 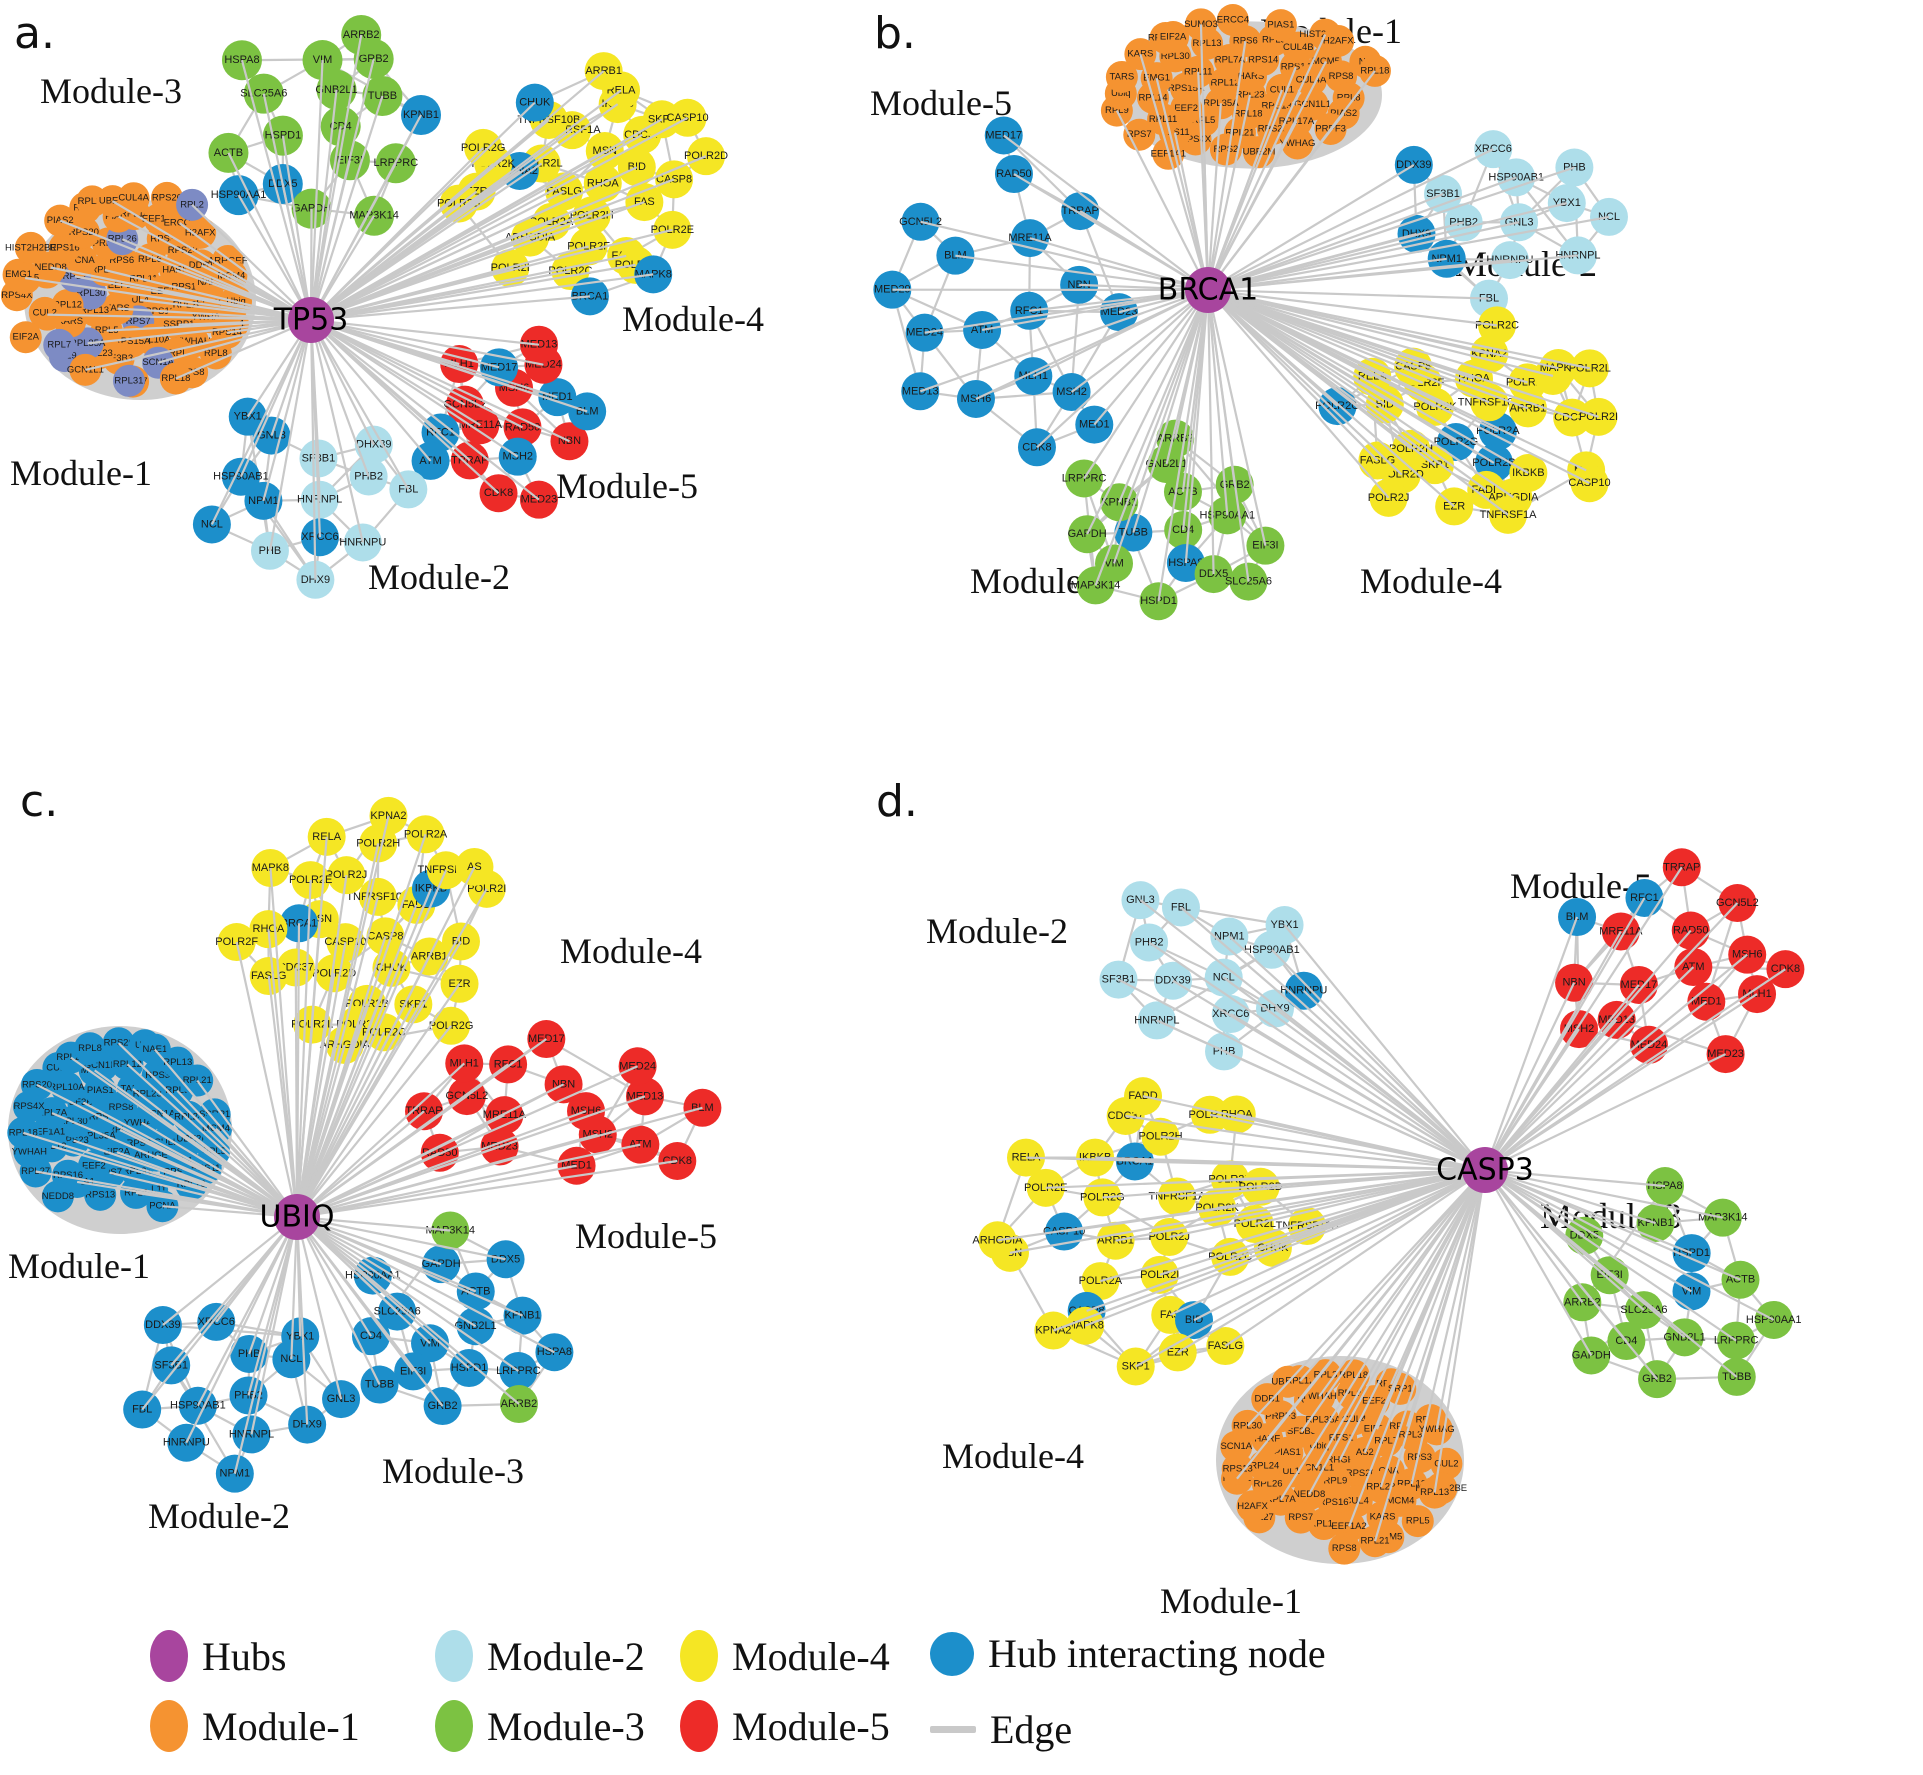 I want to click on network-node: KPNA2, so click(x=388, y=815).